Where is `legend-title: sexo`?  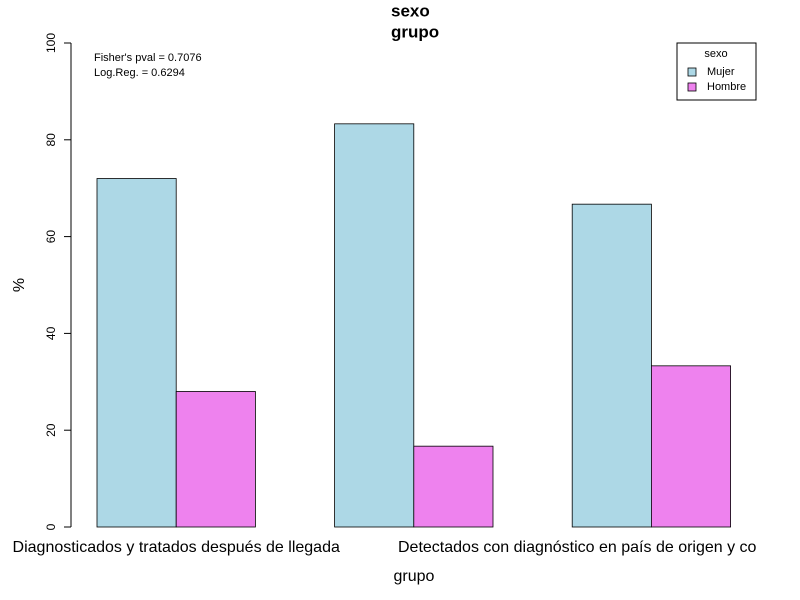
legend-title: sexo is located at coordinates (715, 54).